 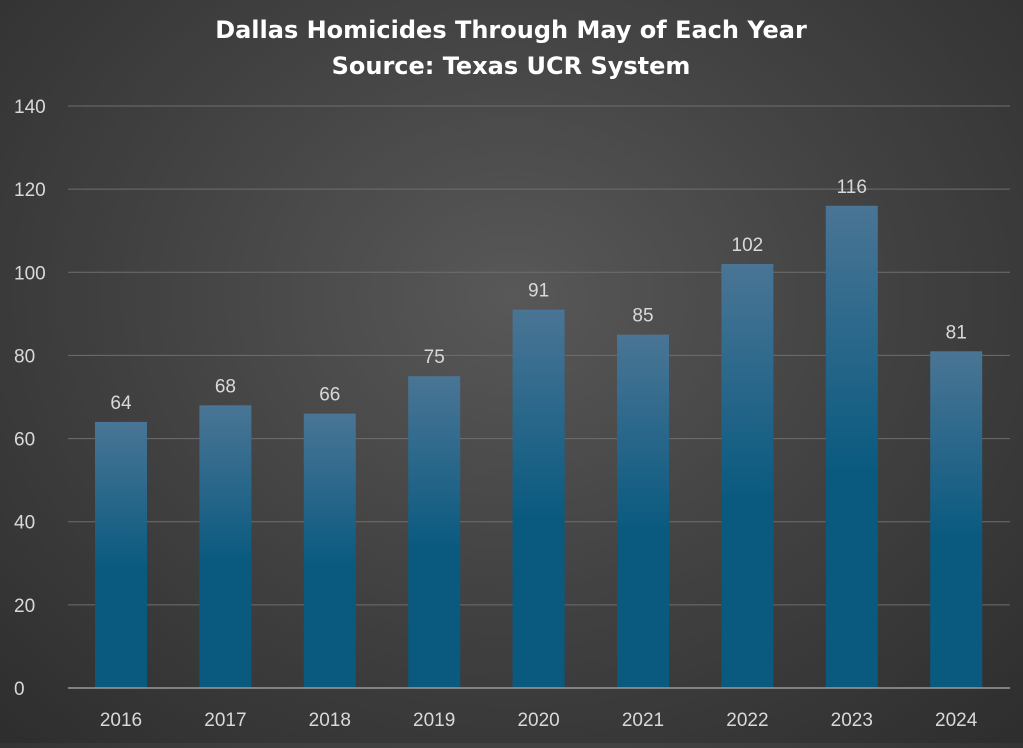 I want to click on data-label-2016: 64, so click(x=121, y=403).